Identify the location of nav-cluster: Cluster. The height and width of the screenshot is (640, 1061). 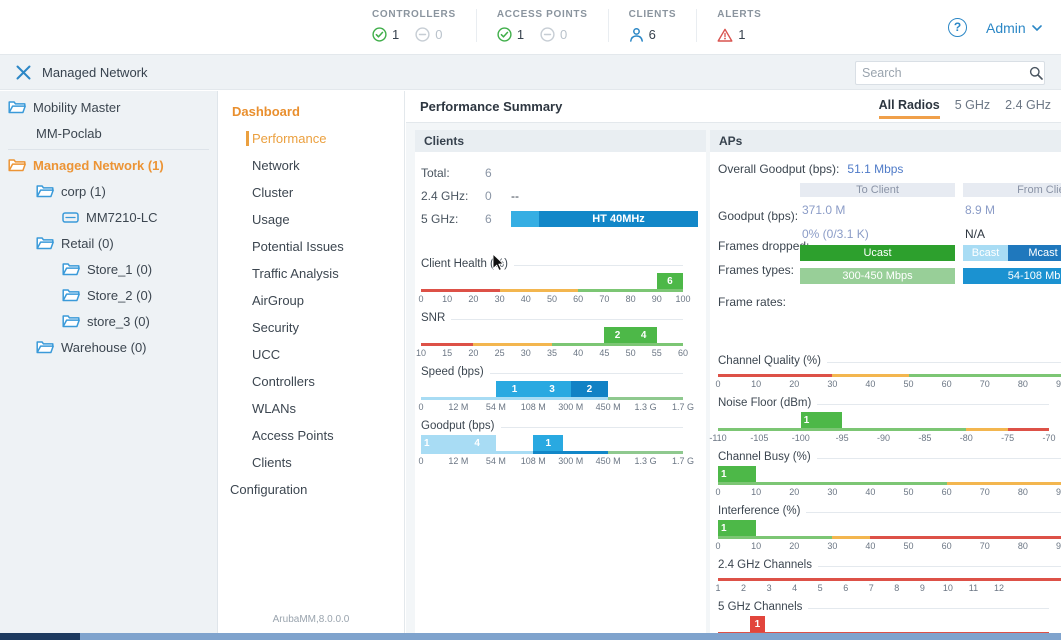
(273, 192).